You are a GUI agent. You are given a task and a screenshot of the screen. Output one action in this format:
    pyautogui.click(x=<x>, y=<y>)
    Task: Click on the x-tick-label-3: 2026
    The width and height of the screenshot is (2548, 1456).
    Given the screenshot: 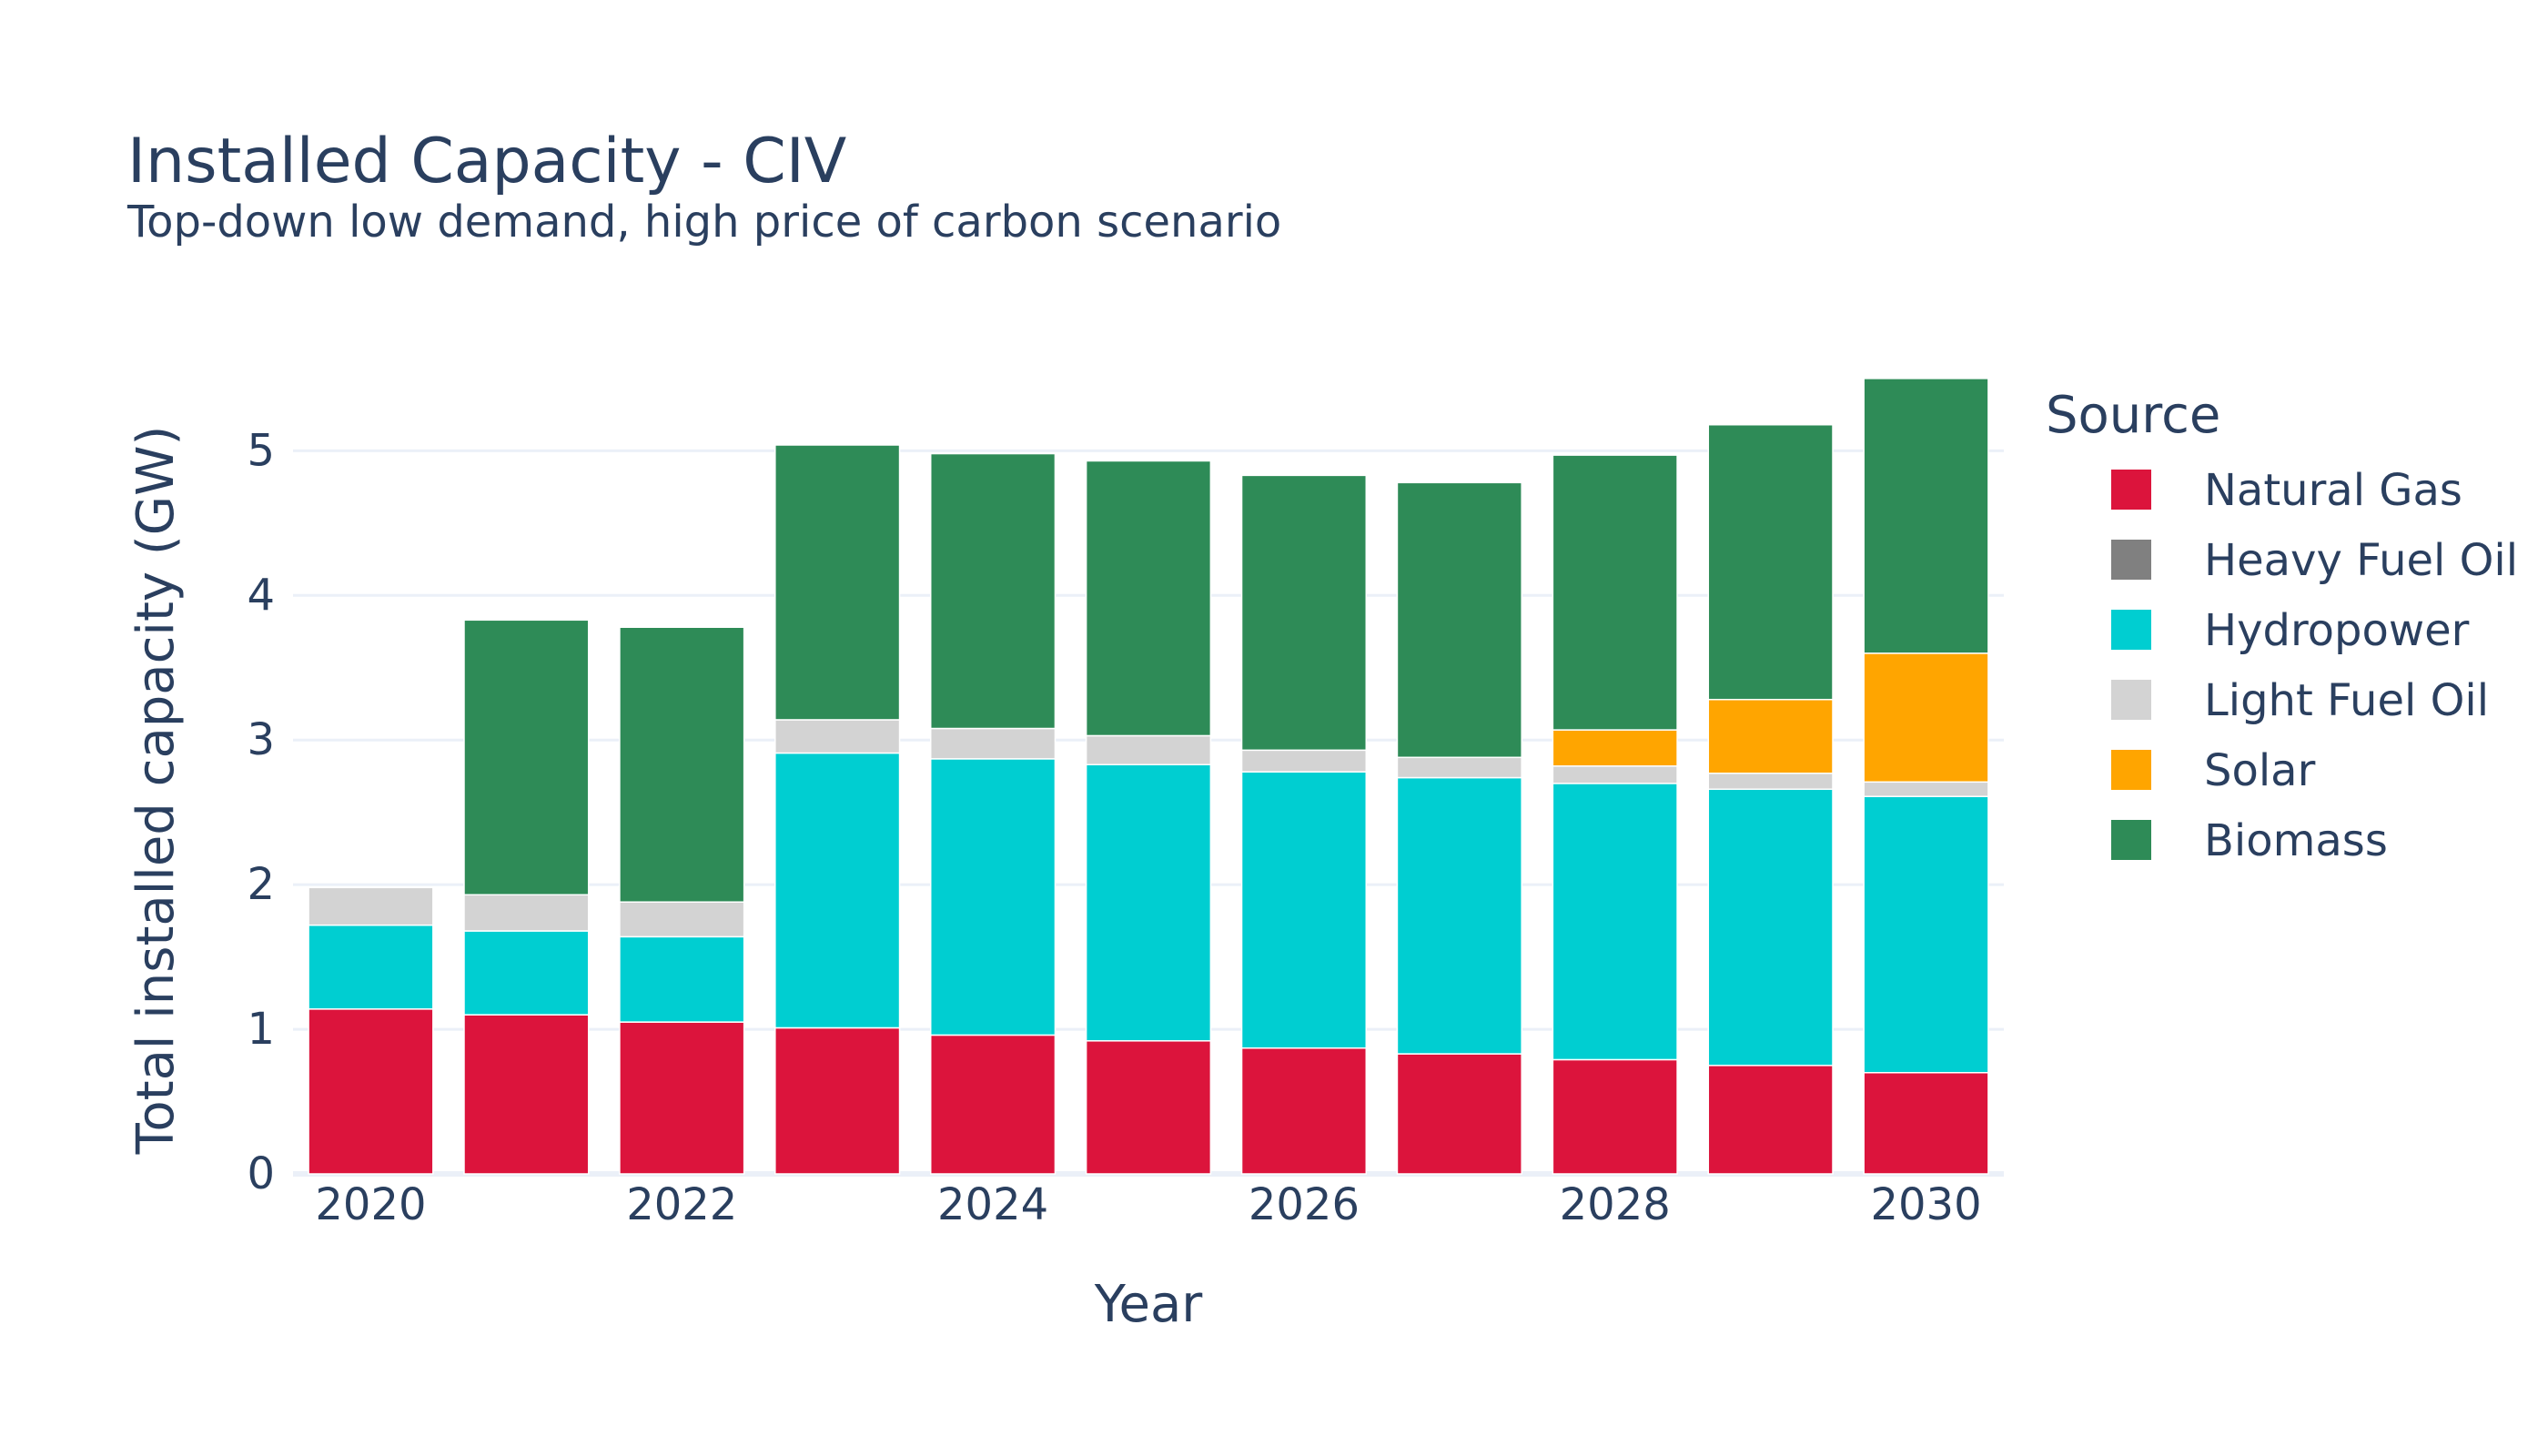 What is the action you would take?
    pyautogui.click(x=1305, y=1205)
    